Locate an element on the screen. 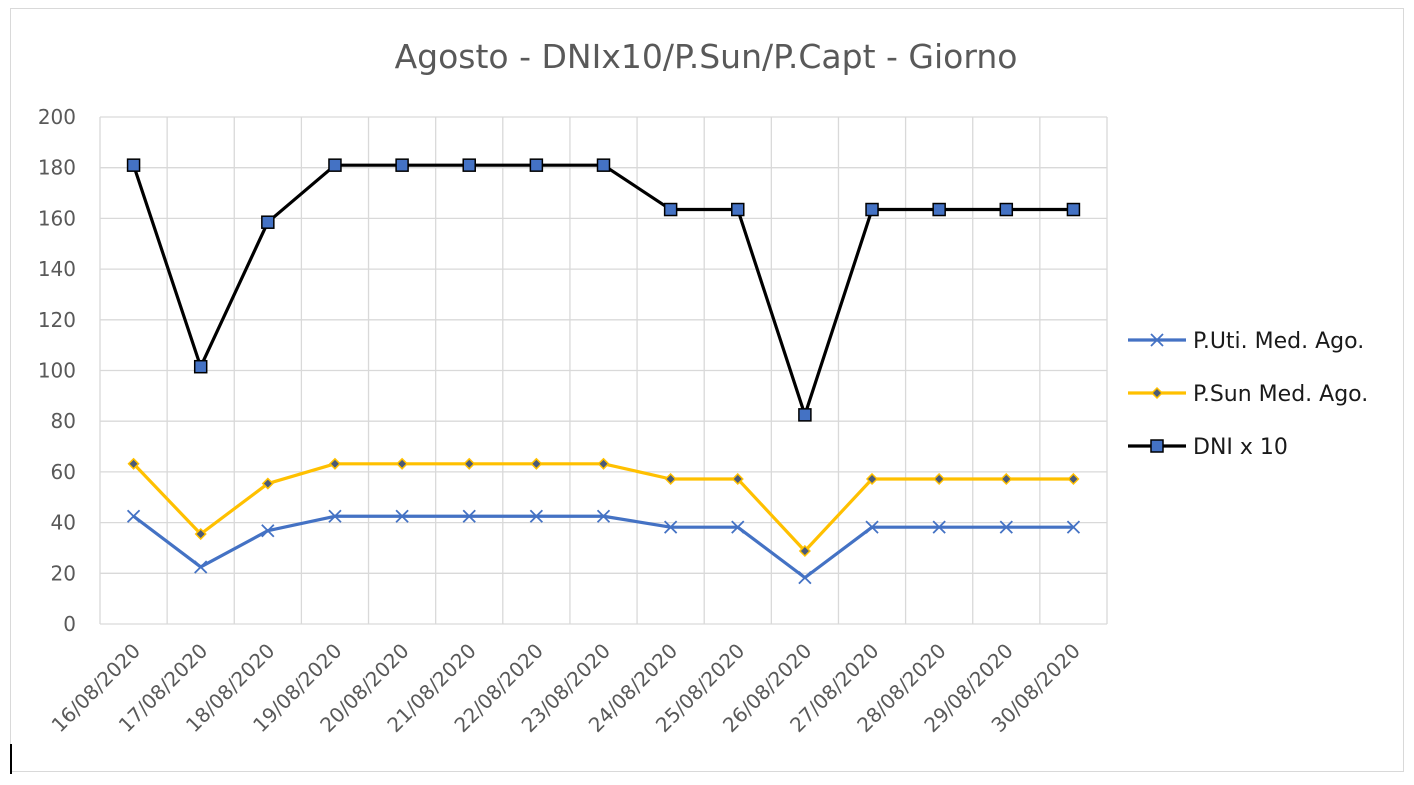 The width and height of the screenshot is (1414, 785). y-tick-label: 160 is located at coordinates (57, 218).